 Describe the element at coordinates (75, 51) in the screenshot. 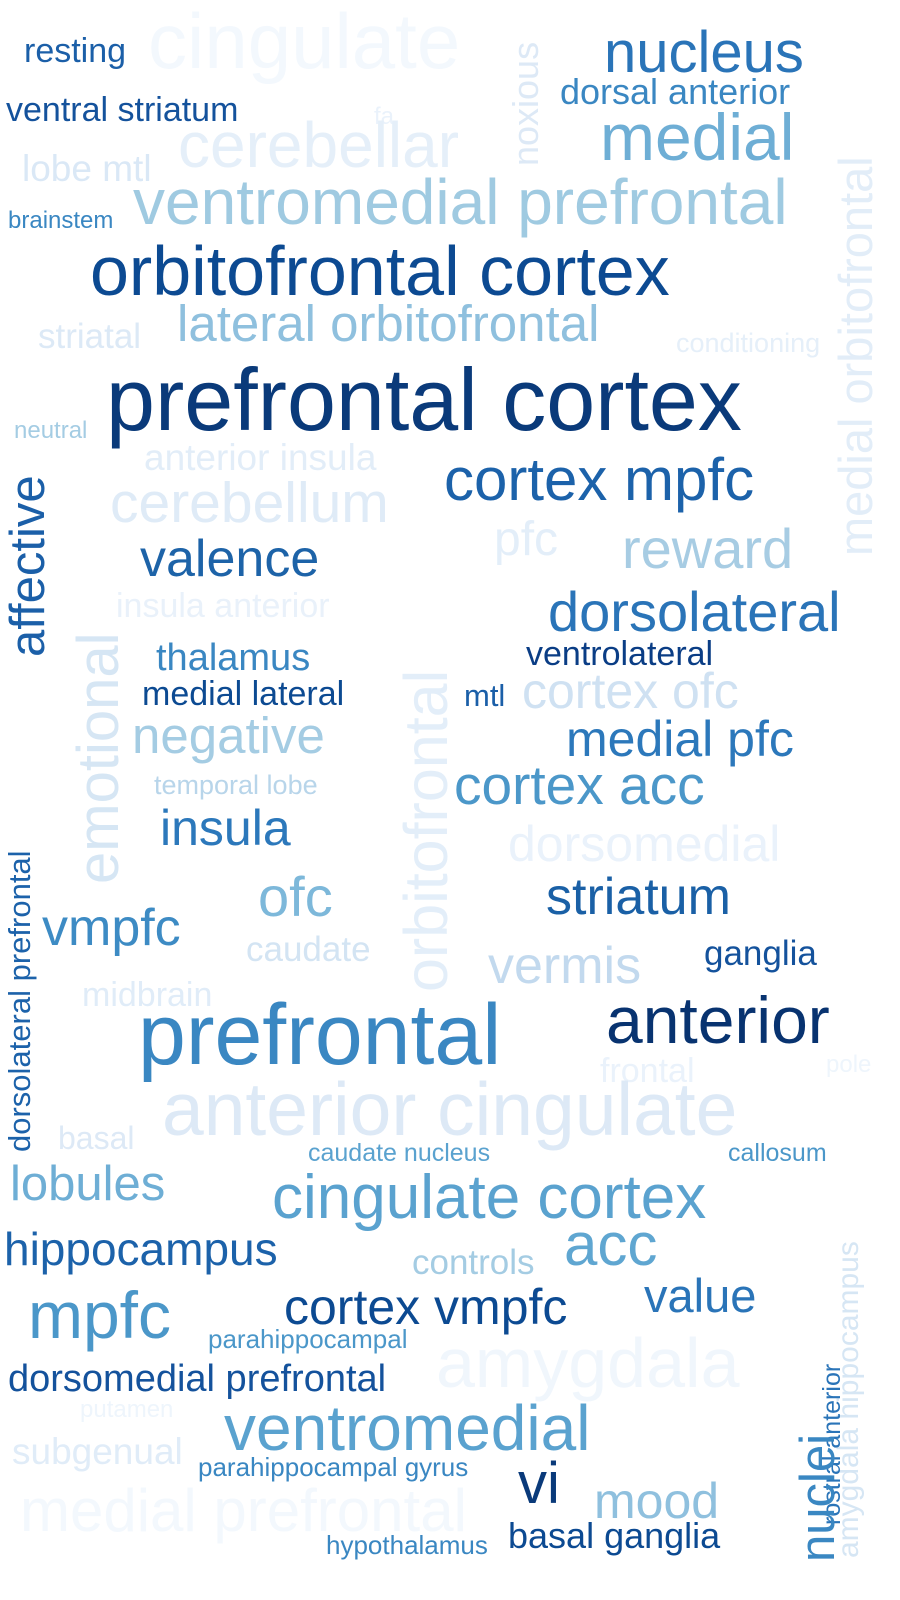

I see `word-resting: resting` at that location.